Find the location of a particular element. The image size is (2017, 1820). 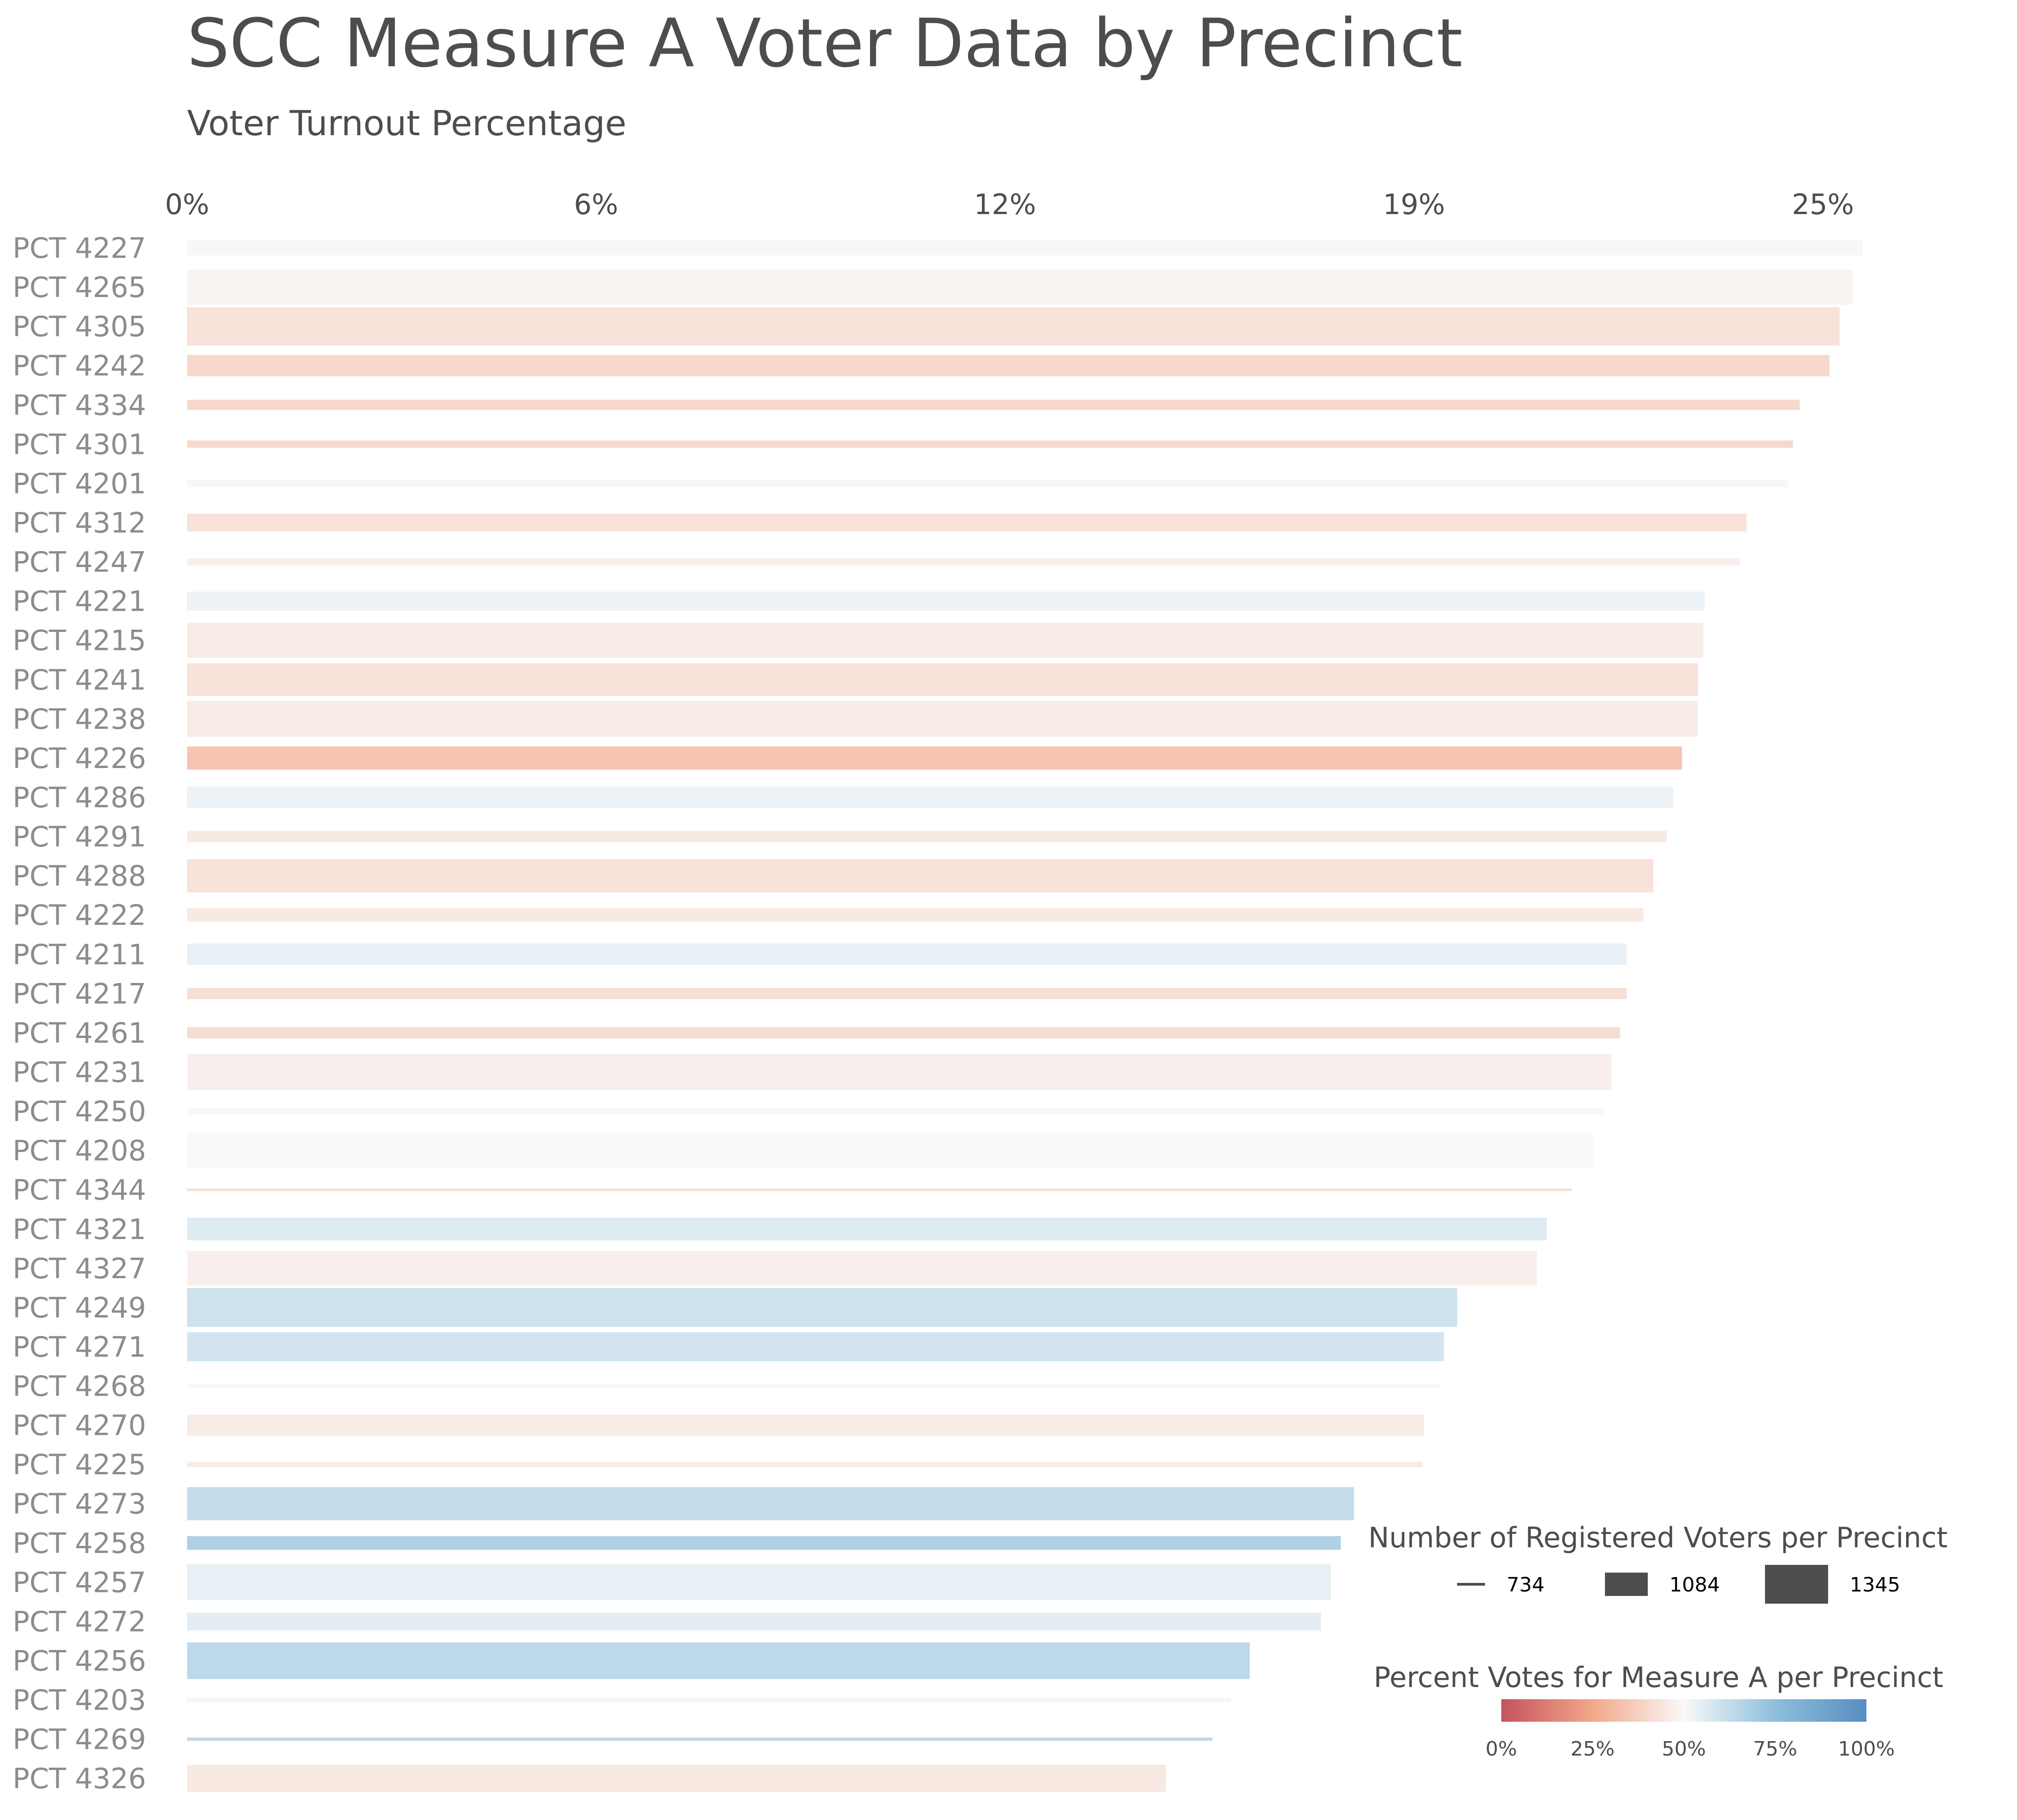

row-label: PCT 4269 is located at coordinates (79, 1739).